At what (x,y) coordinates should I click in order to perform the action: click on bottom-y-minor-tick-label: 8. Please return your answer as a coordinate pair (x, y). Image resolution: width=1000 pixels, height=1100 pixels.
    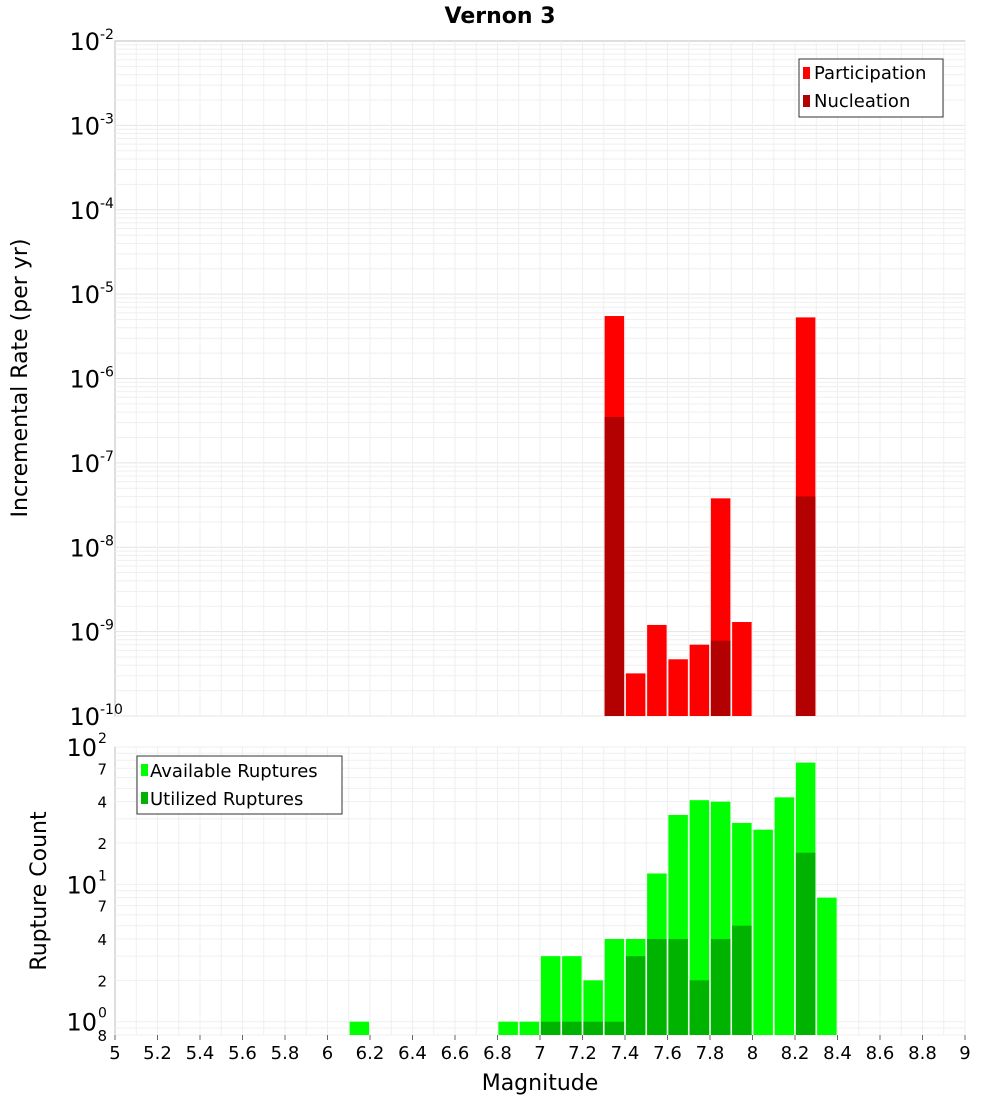
    Looking at the image, I should click on (102, 1036).